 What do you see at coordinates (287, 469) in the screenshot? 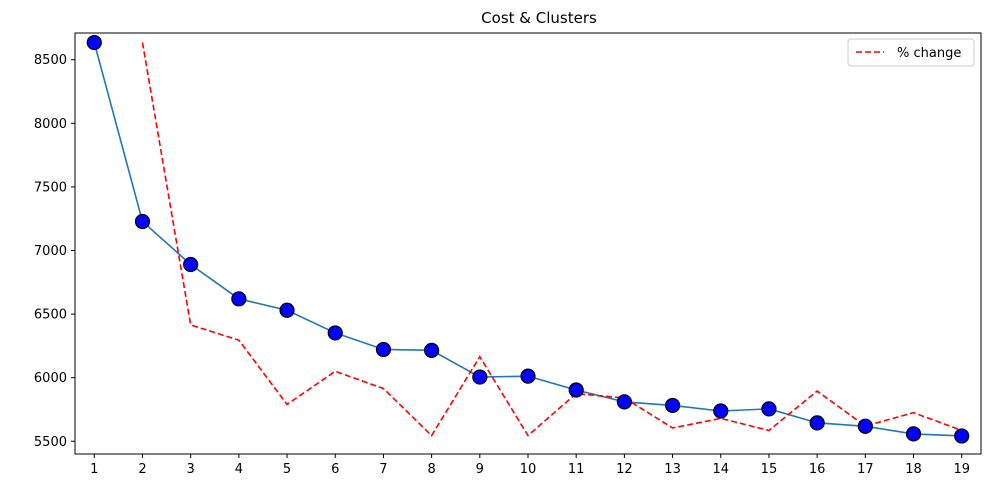
I see `x-tick-label: 5` at bounding box center [287, 469].